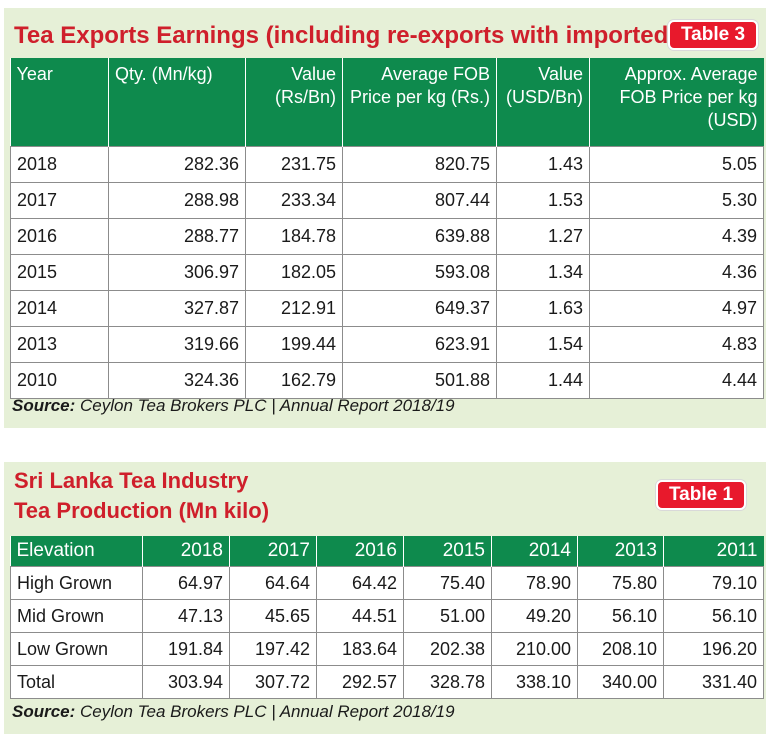  What do you see at coordinates (543, 380) in the screenshot?
I see `value-usd-cell: 1.44` at bounding box center [543, 380].